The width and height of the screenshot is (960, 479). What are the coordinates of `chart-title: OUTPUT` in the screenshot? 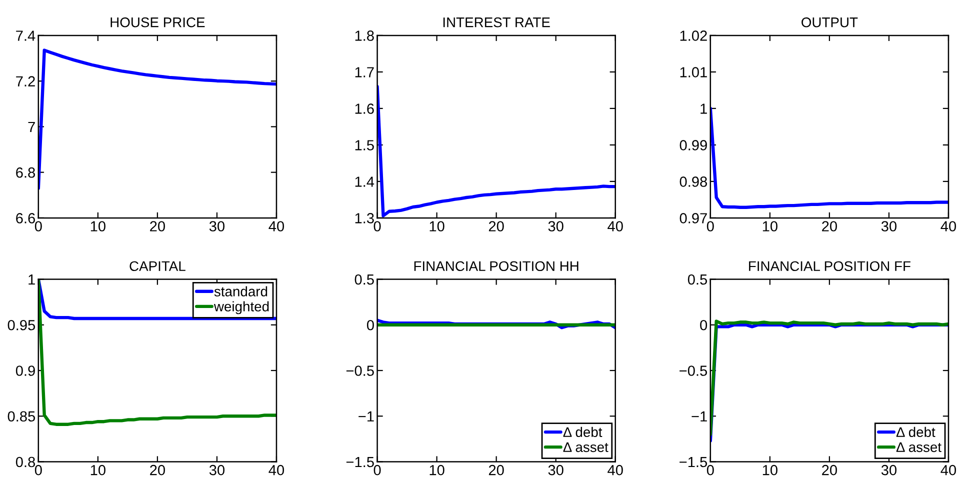 It's located at (830, 22).